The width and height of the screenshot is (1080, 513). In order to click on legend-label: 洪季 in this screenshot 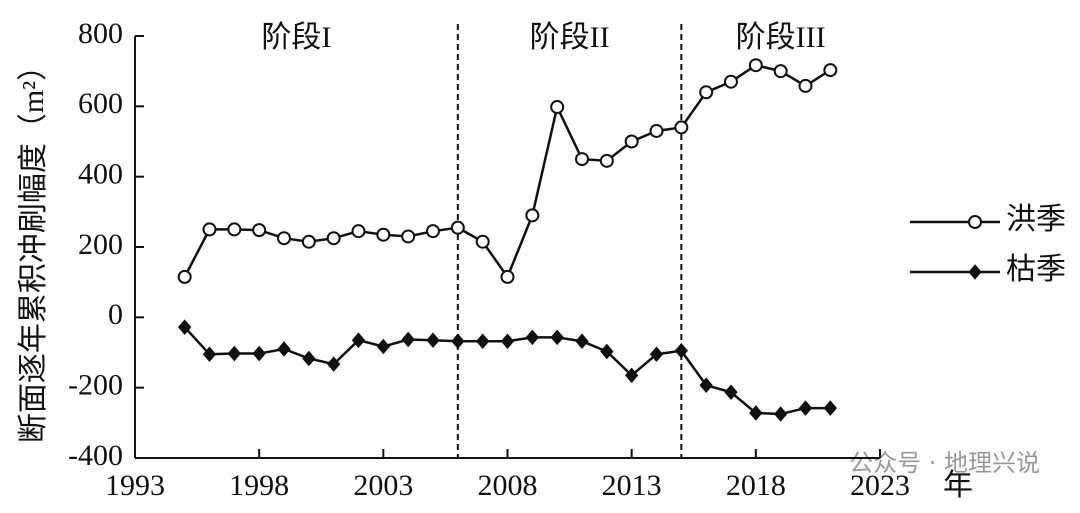, I will do `click(1036, 219)`.